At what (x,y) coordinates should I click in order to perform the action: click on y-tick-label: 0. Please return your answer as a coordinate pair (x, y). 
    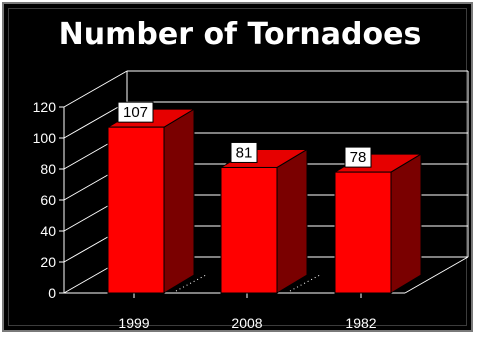
    Looking at the image, I should click on (52, 293).